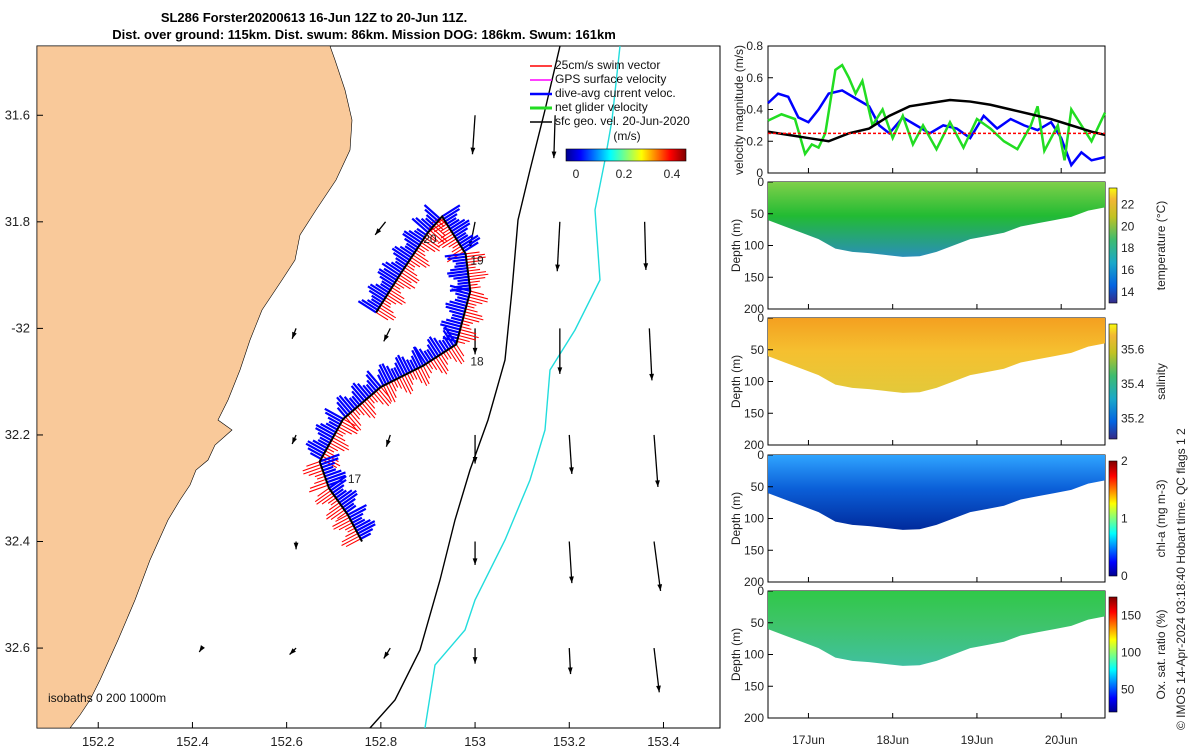  I want to click on section-y-tick: 150, so click(754, 550).